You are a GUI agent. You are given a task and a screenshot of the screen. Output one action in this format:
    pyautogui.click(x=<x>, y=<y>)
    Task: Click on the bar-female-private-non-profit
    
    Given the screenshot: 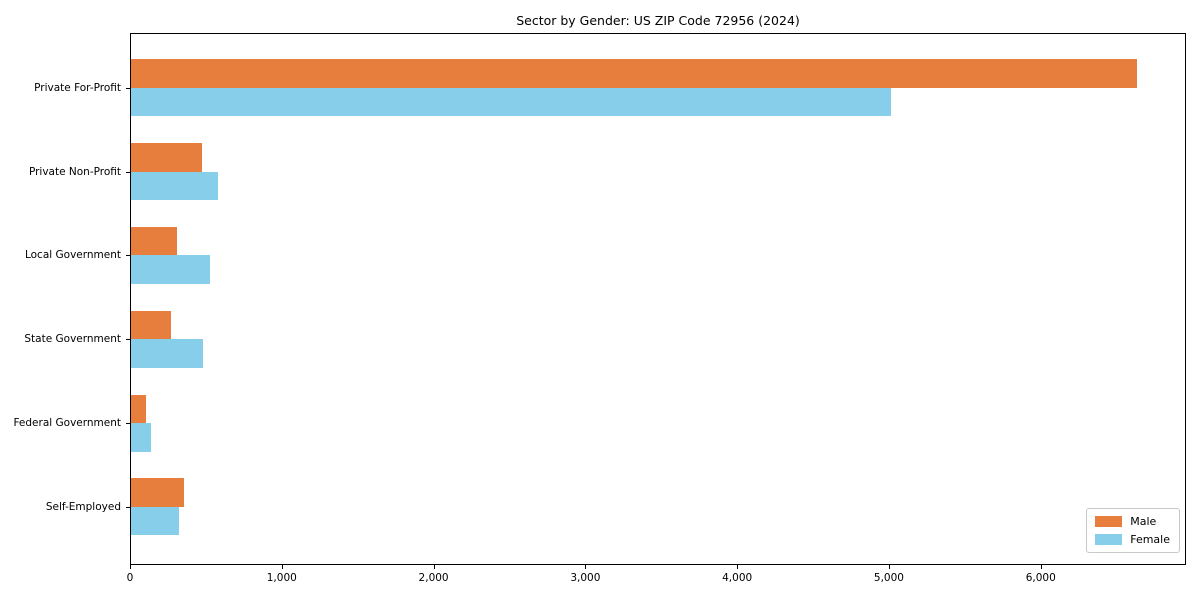 What is the action you would take?
    pyautogui.click(x=175, y=186)
    